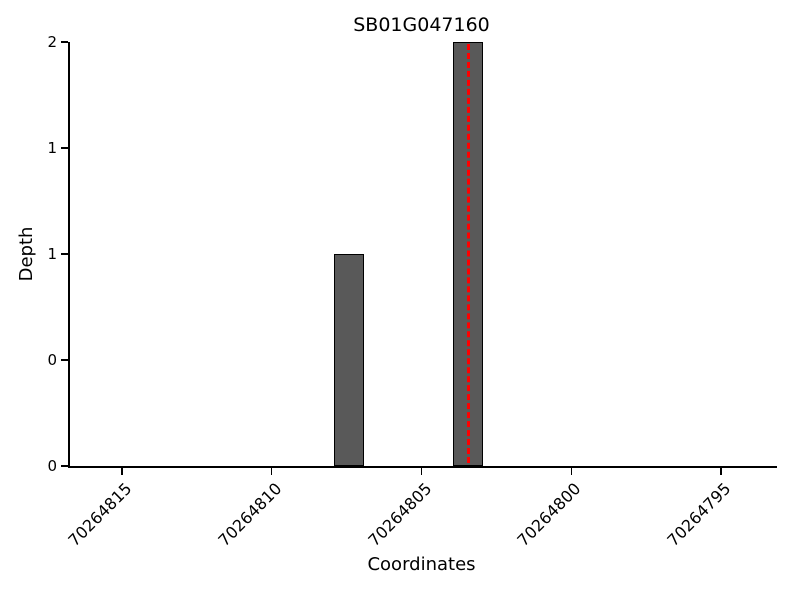 This screenshot has height=600, width=800. I want to click on x-tick-label: 70264815, so click(100, 515).